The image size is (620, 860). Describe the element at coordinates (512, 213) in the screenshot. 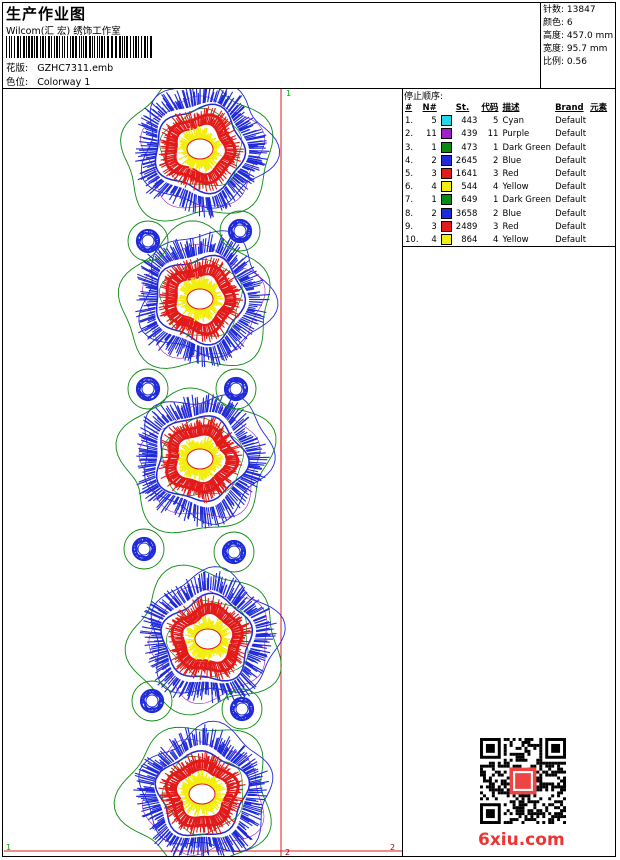

I see `row-description: Blue` at that location.